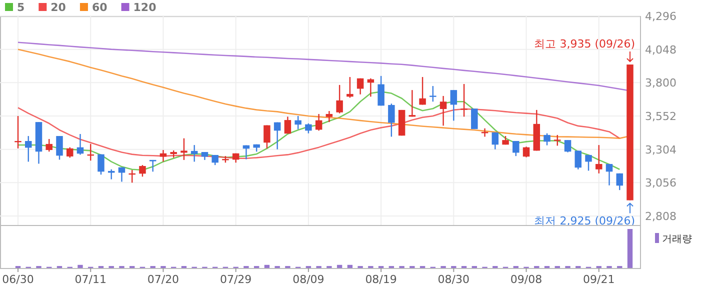 Image resolution: width=701 pixels, height=289 pixels. Describe the element at coordinates (100, 7) in the screenshot. I see `legend-label: 60` at that location.